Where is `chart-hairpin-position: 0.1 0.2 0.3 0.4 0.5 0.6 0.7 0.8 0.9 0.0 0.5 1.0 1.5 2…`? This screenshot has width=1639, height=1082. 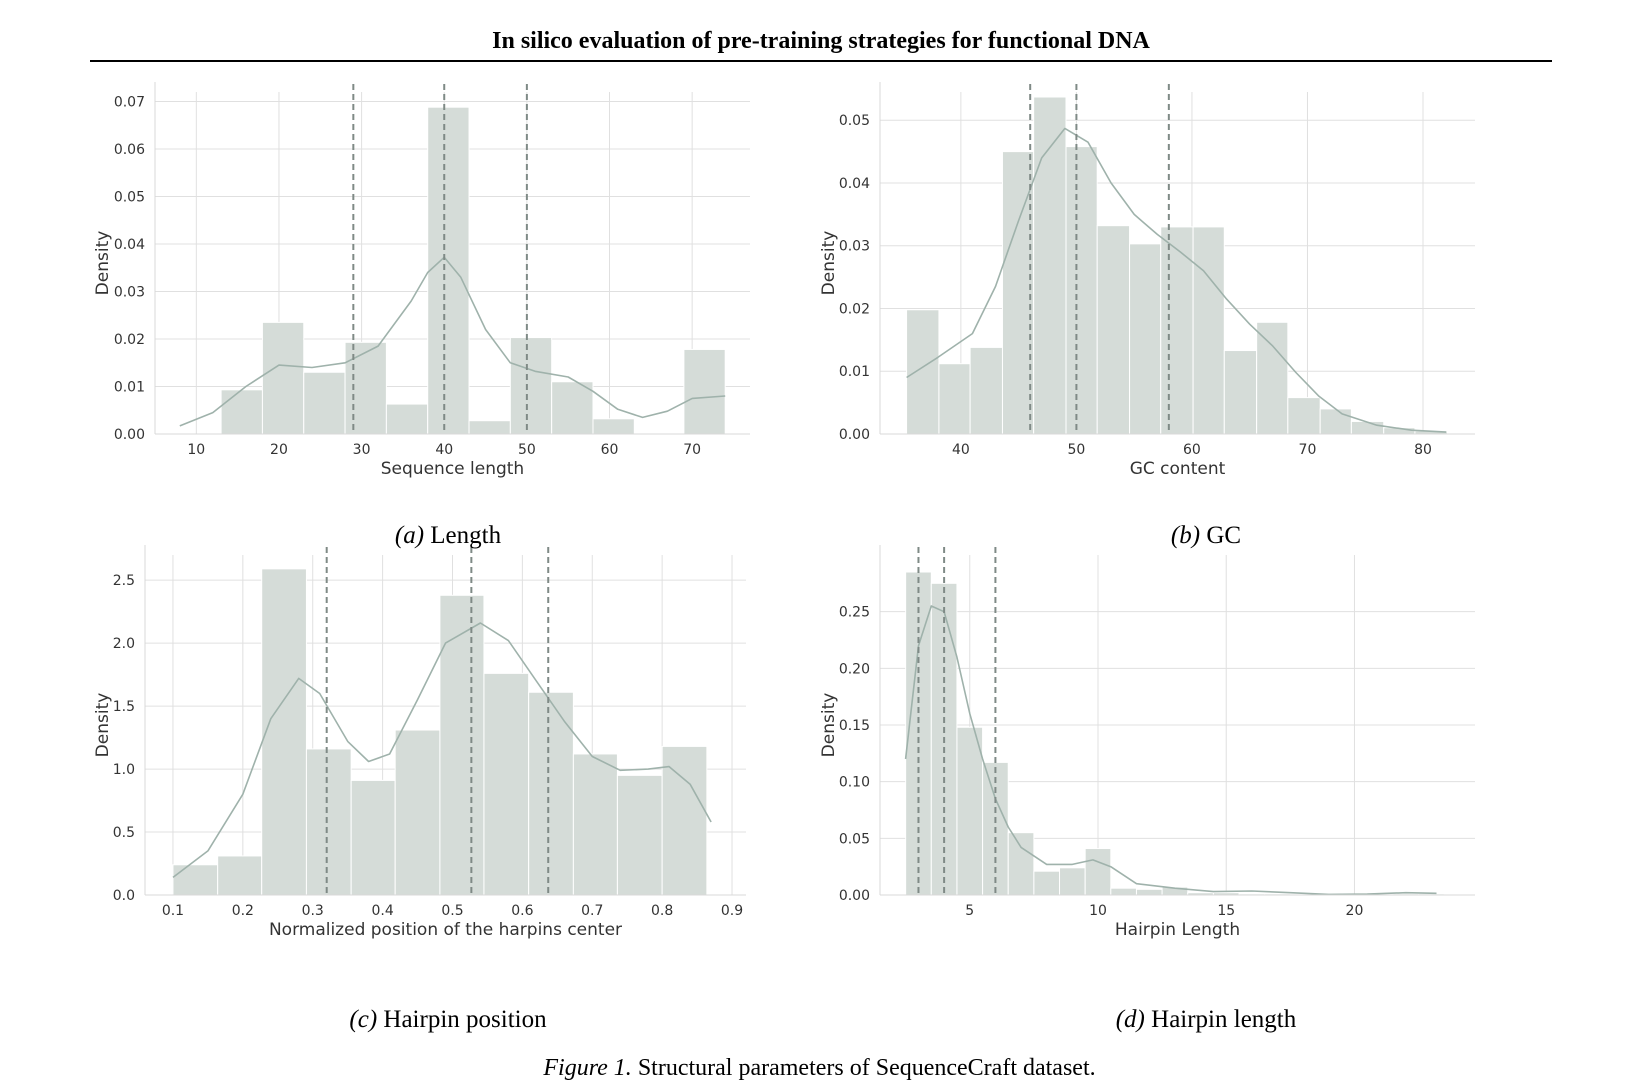
chart-hairpin-position: 0.1 0.2 0.3 0.4 0.5 0.6 0.7 0.8 0.9 0.0 0.5 1.0 1.5 2… is located at coordinates (419, 742).